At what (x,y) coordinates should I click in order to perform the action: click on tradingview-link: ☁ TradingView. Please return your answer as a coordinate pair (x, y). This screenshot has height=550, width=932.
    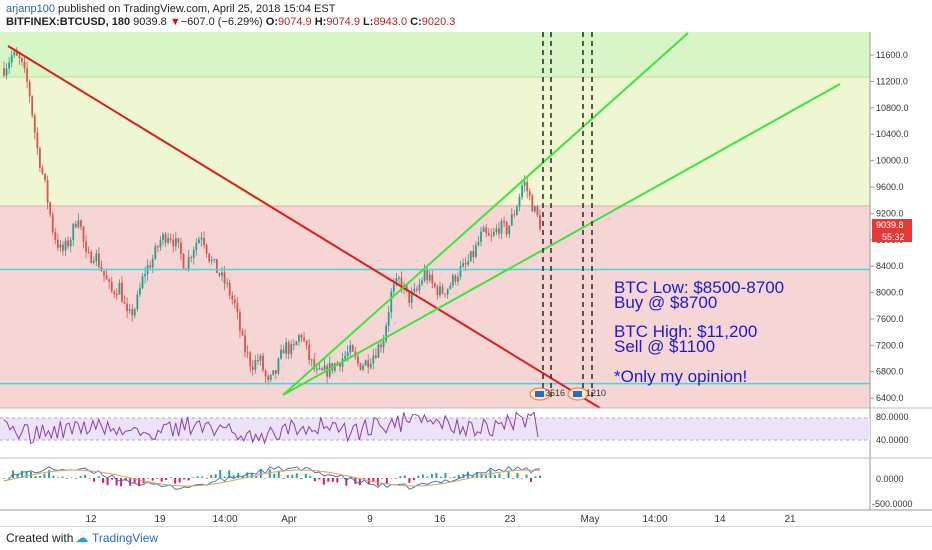
    Looking at the image, I should click on (117, 538).